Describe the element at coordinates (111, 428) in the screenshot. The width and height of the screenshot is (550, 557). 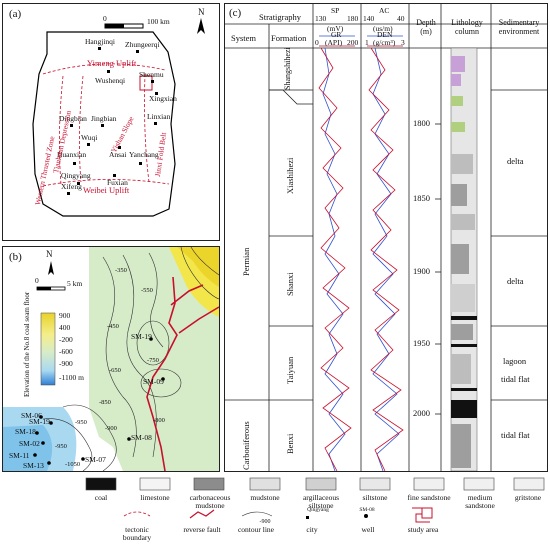
I see `contour-label: -900` at that location.